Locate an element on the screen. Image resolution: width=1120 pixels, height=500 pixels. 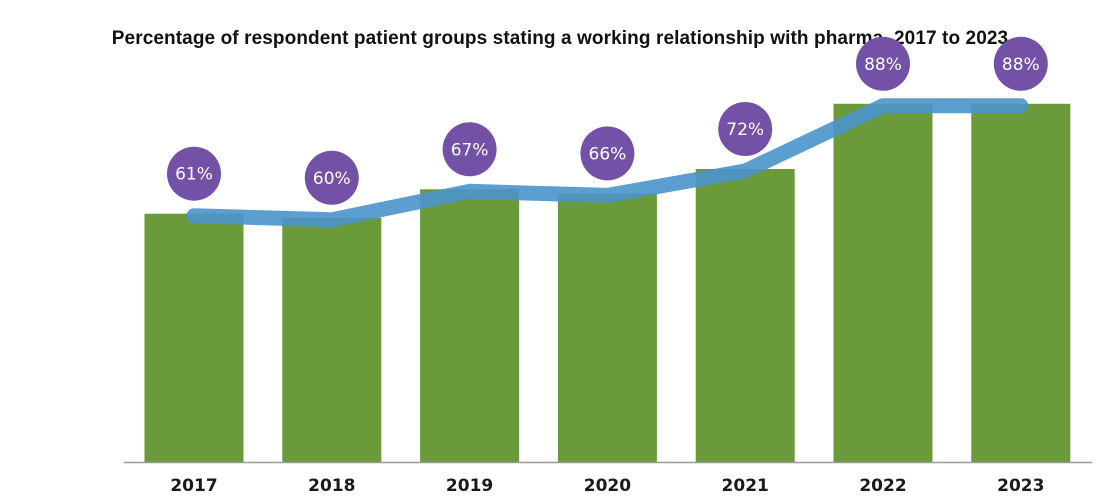
x-tick-label: 2023 is located at coordinates (1020, 486).